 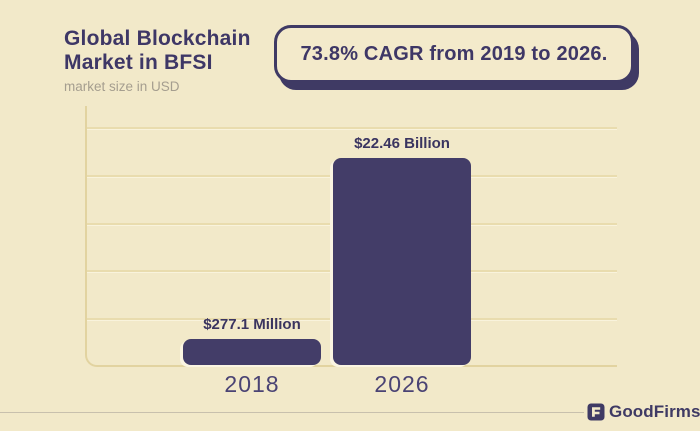 I want to click on gridline, so click(x=352, y=128).